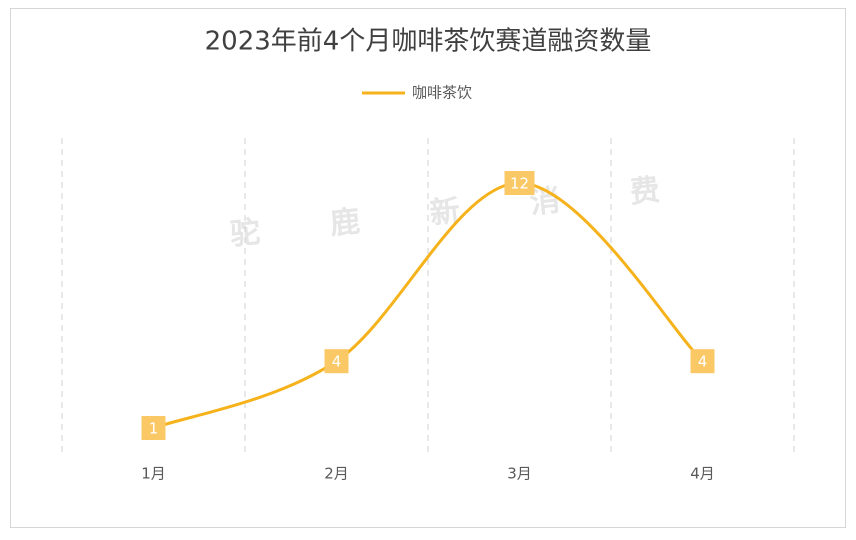 The width and height of the screenshot is (856, 540). What do you see at coordinates (428, 42) in the screenshot?
I see `chart-title: 2023年前4个月咖啡茶饮赛道融资数量` at bounding box center [428, 42].